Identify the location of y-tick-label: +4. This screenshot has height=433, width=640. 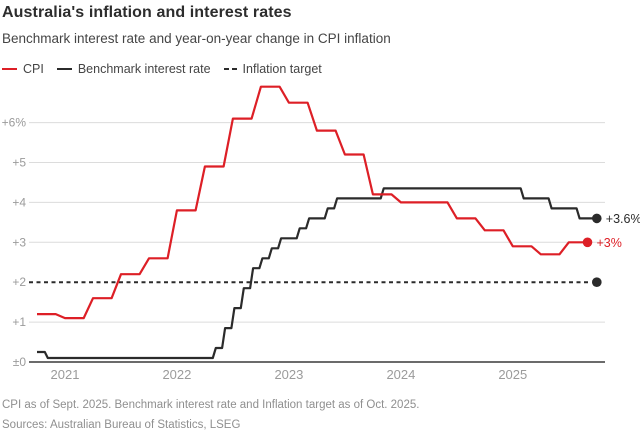
(19, 202).